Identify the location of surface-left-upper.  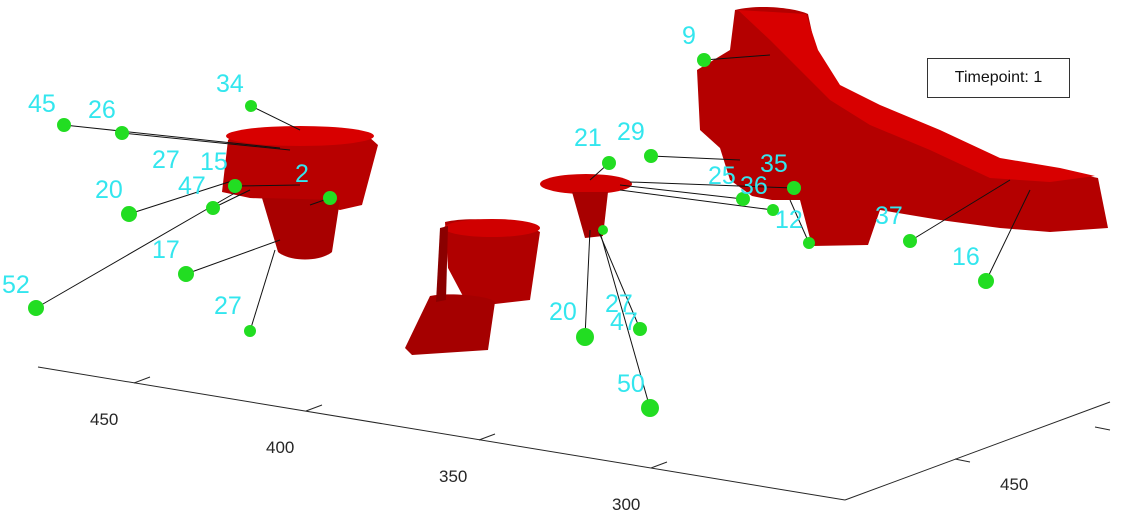
(300, 169).